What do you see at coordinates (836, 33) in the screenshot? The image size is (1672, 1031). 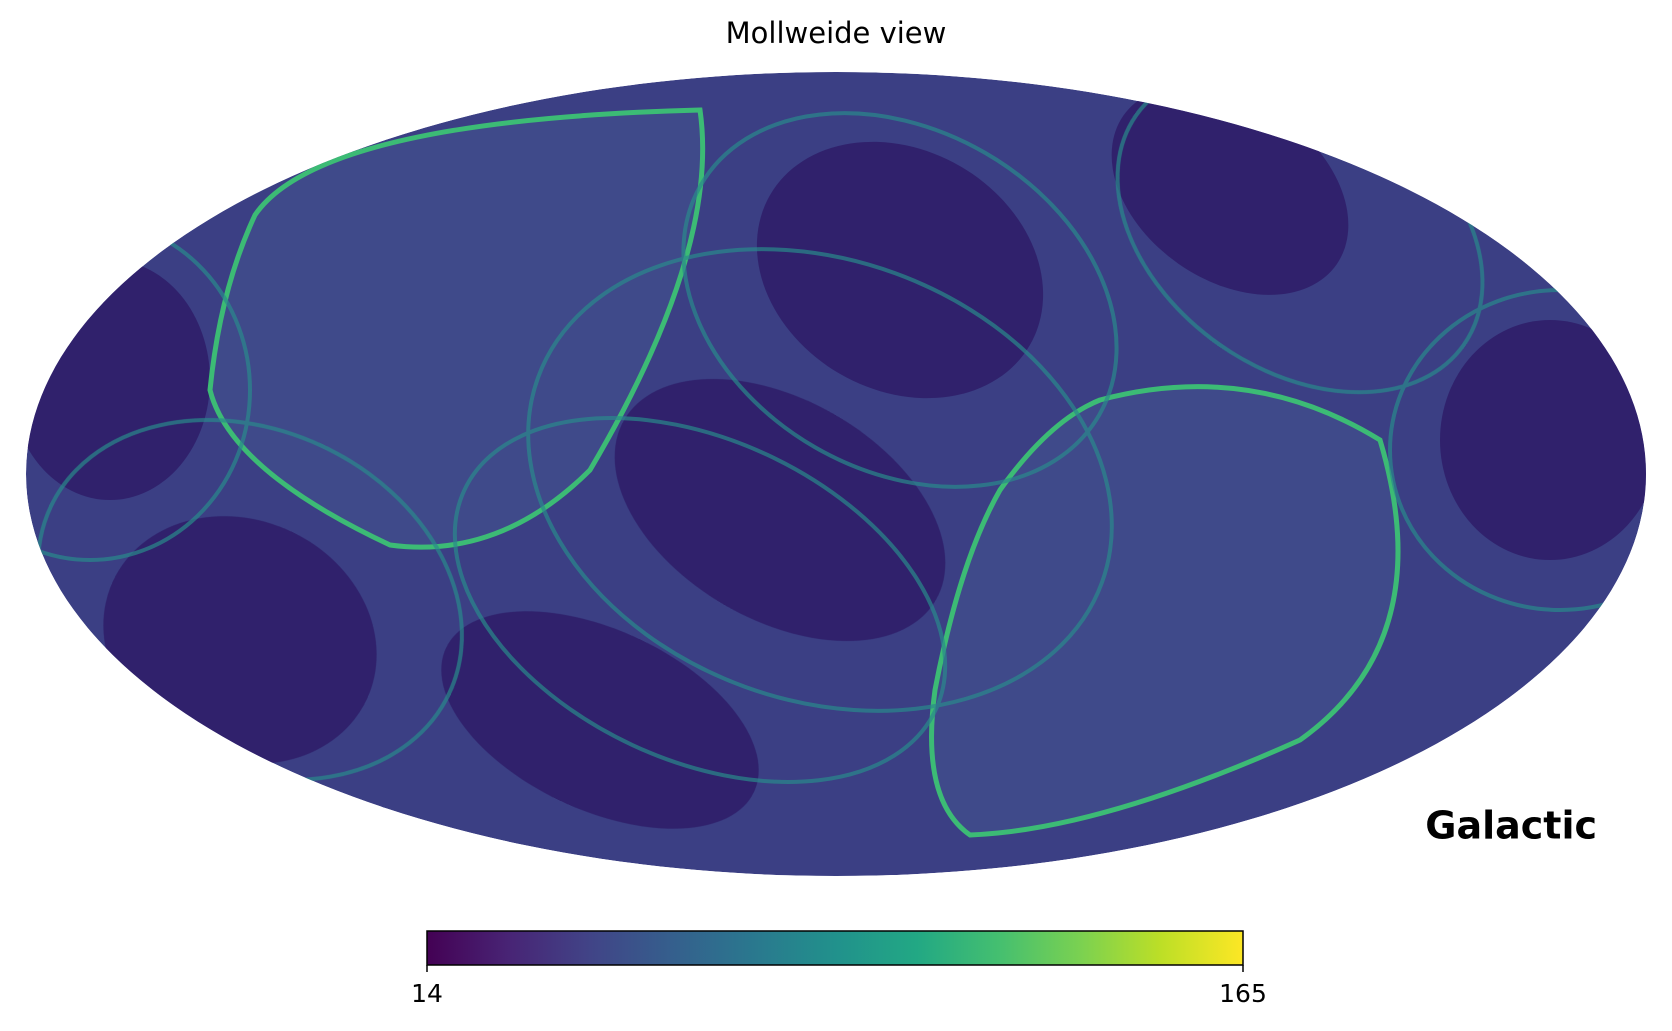 I see `chart-title: Mollweide view` at bounding box center [836, 33].